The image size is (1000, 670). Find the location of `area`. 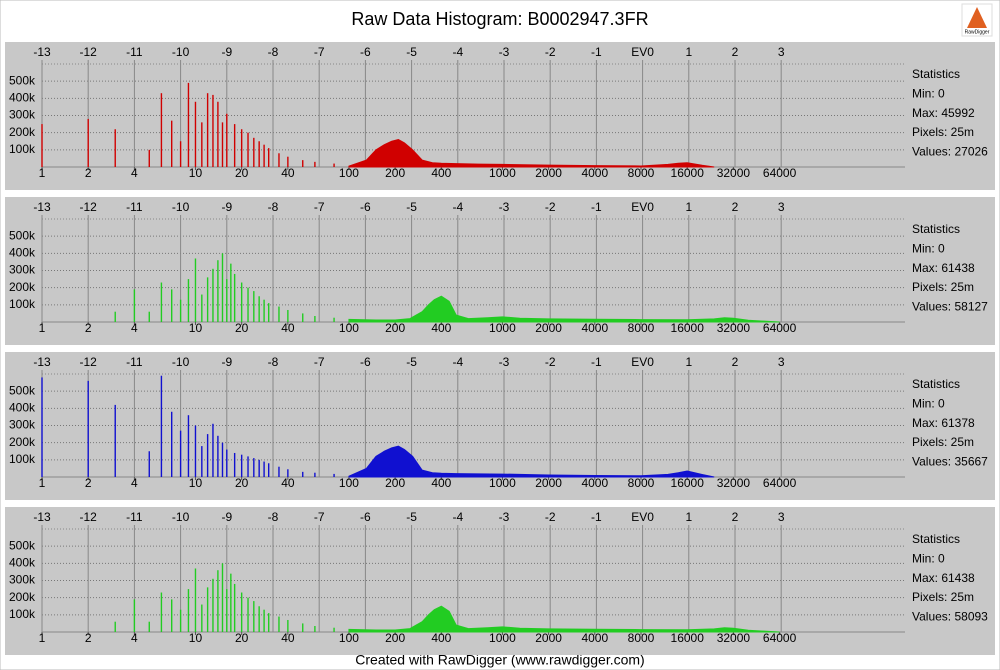

area is located at coordinates (564, 309).